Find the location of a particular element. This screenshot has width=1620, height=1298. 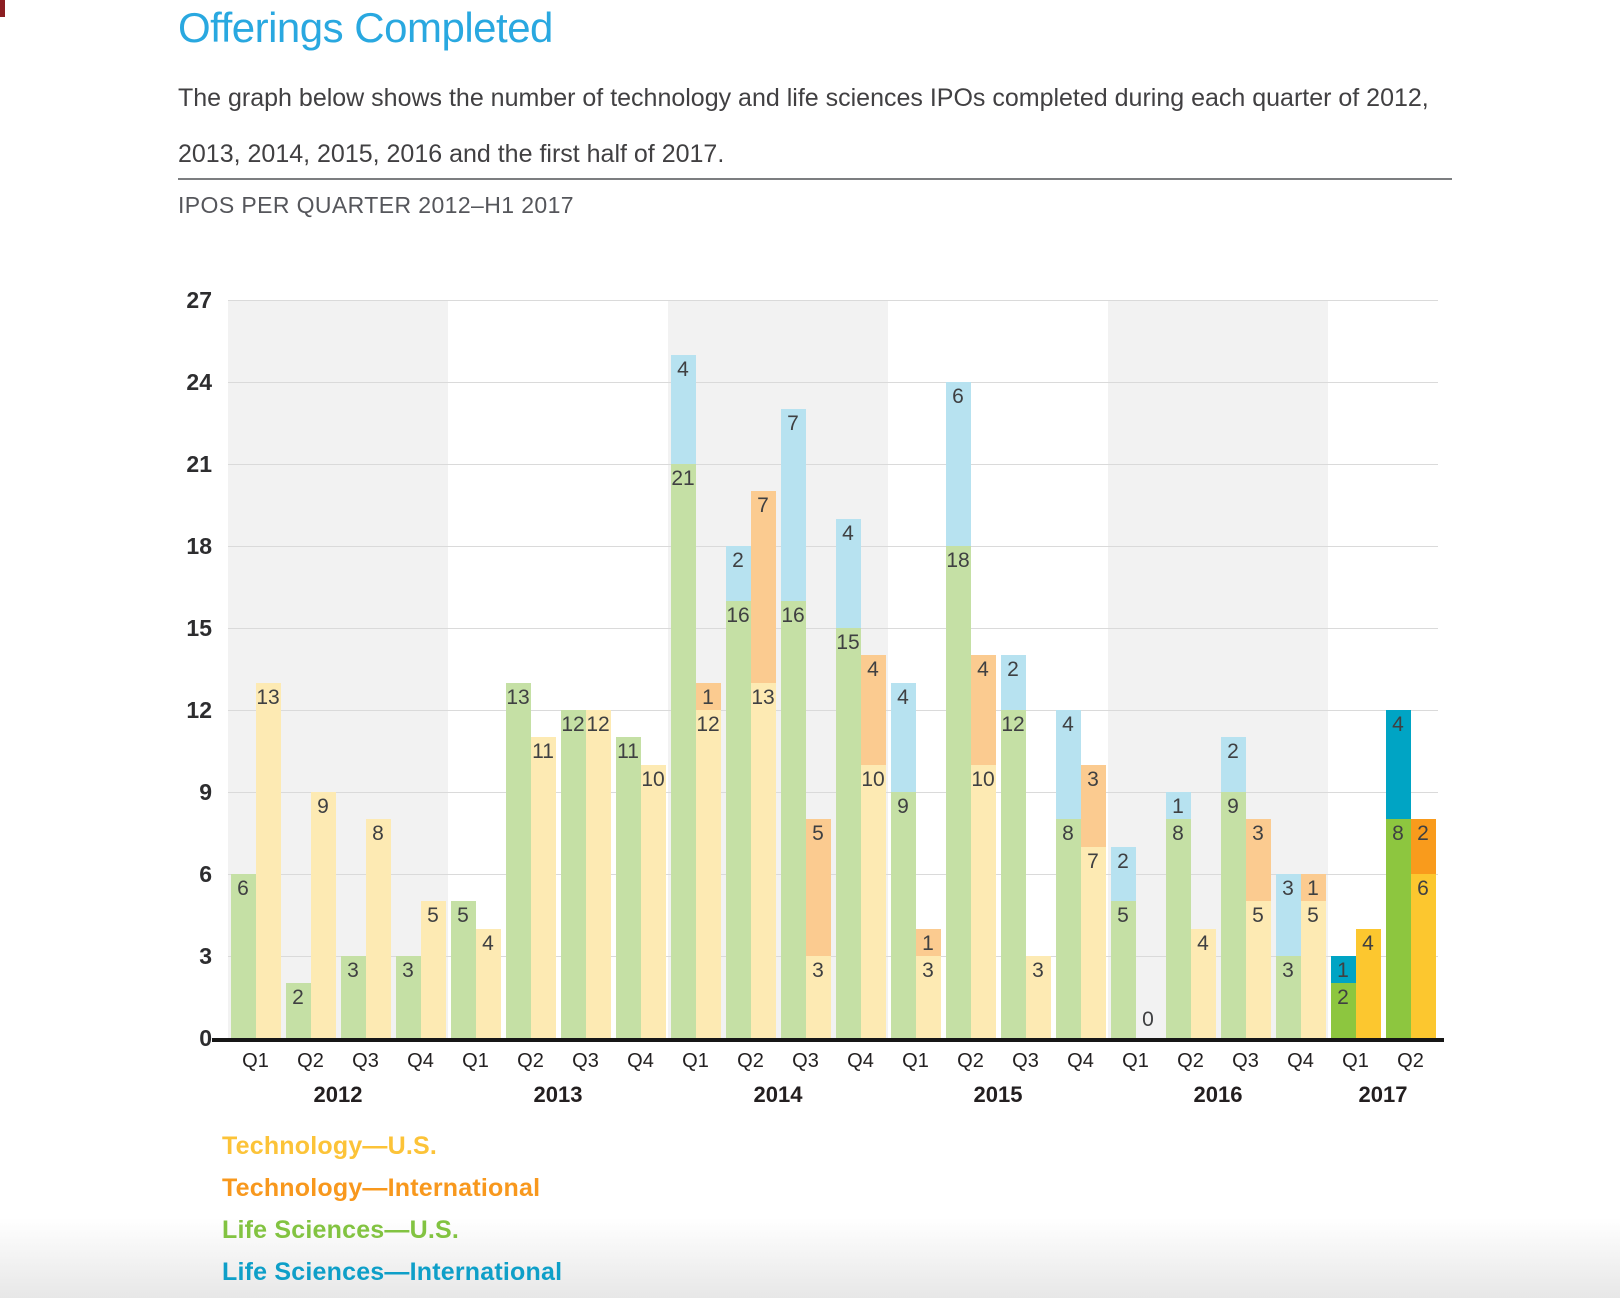

bar-2016-Q3-life-sciences-us is located at coordinates (1233, 915).